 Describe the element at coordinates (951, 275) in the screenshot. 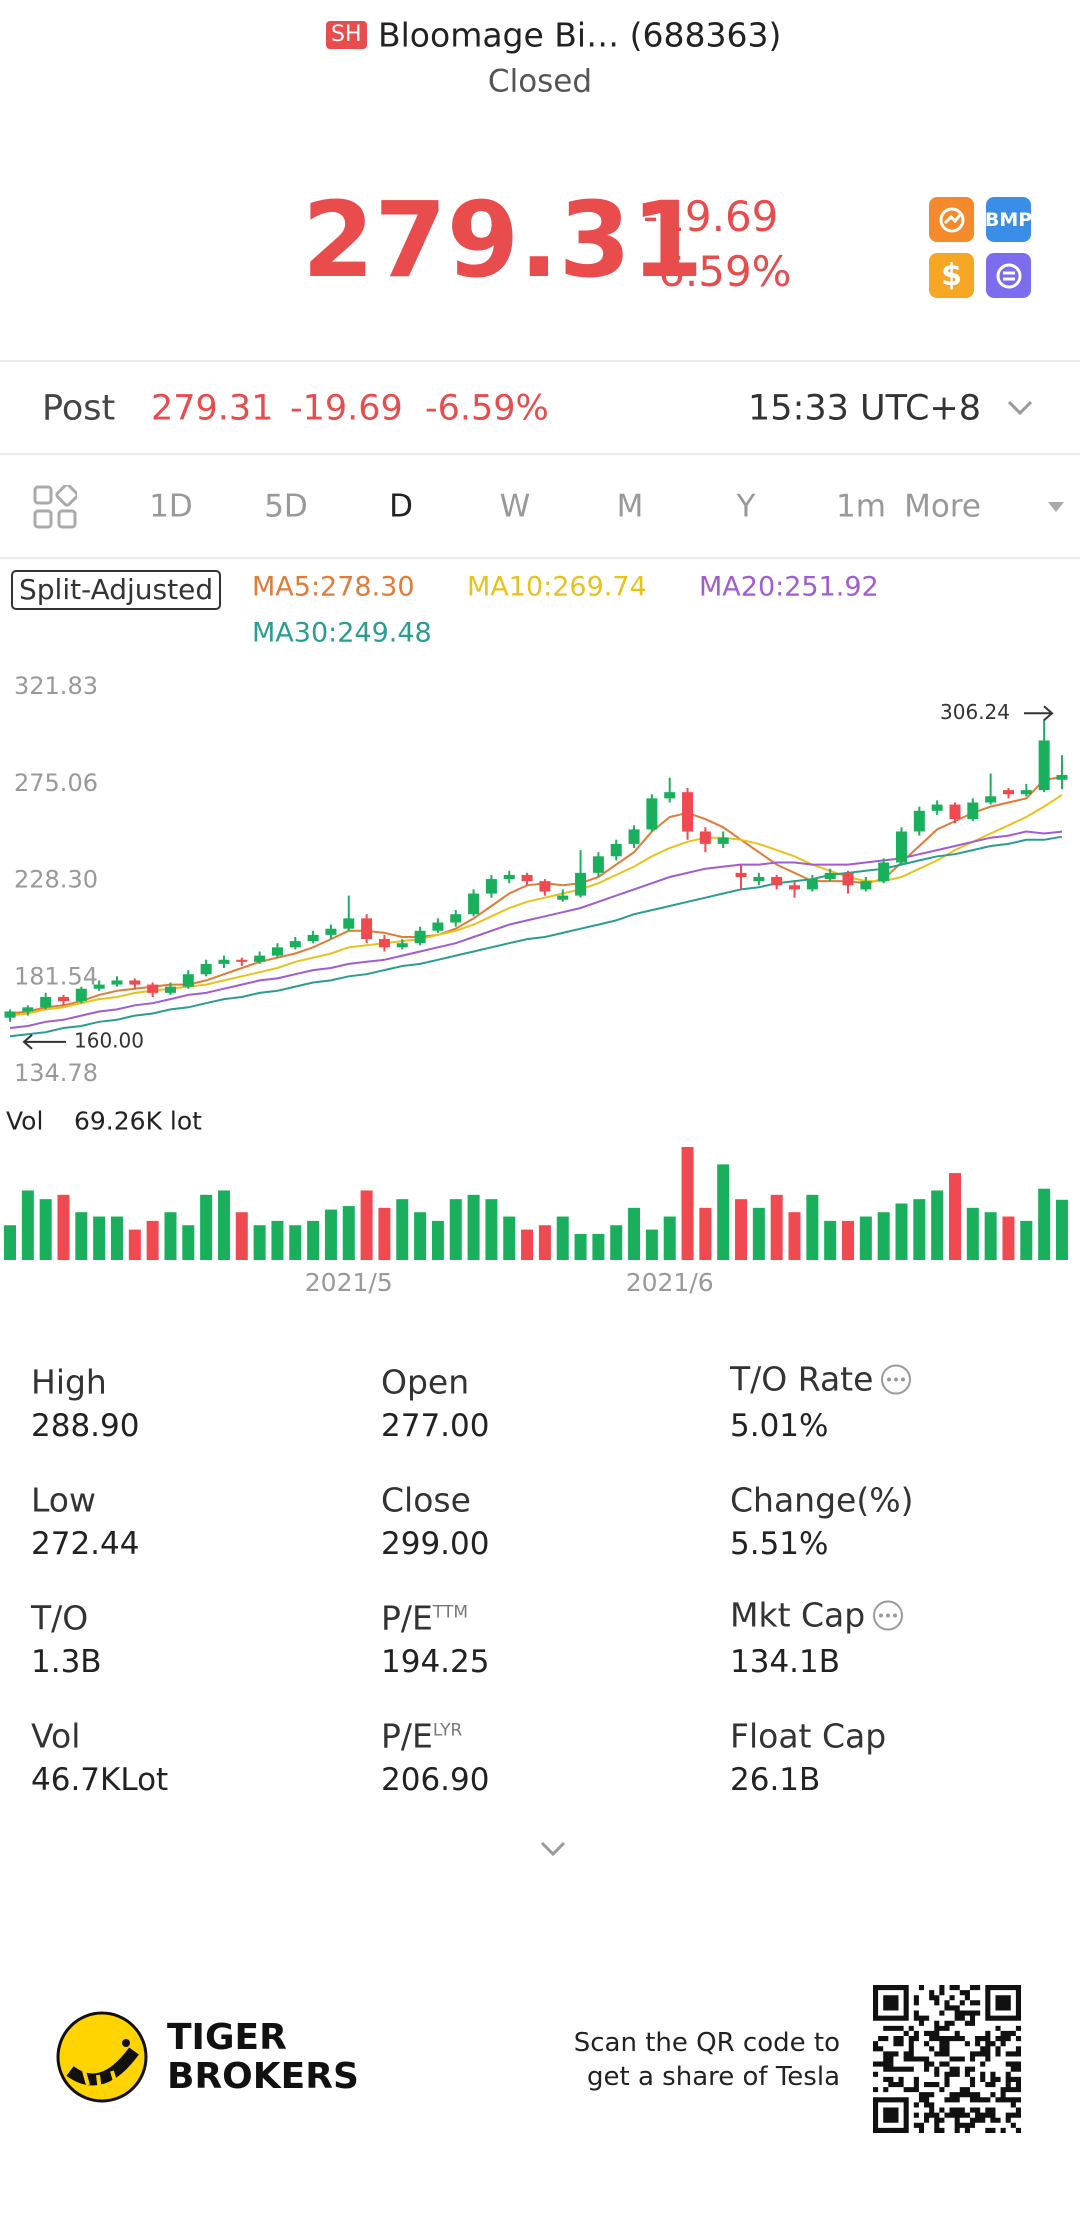

I see `dollar-icon: $` at that location.